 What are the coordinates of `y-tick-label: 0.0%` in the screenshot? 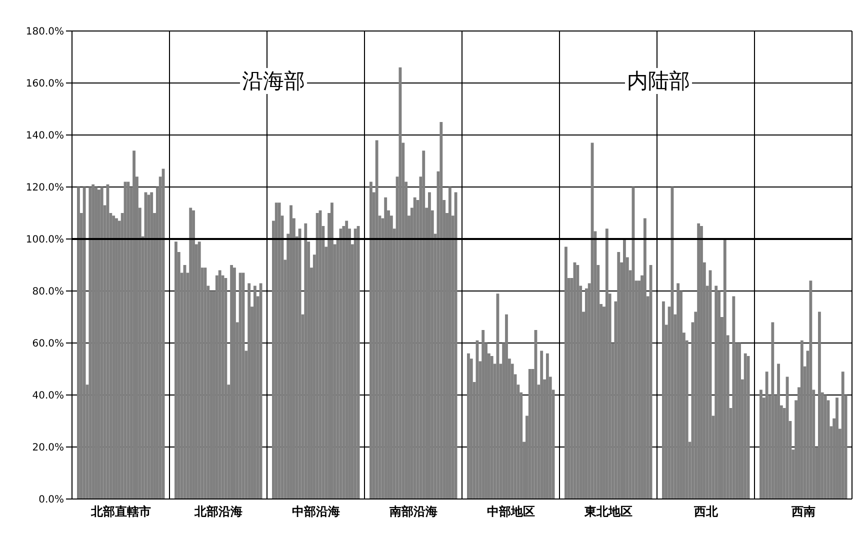 It's located at (51, 500).